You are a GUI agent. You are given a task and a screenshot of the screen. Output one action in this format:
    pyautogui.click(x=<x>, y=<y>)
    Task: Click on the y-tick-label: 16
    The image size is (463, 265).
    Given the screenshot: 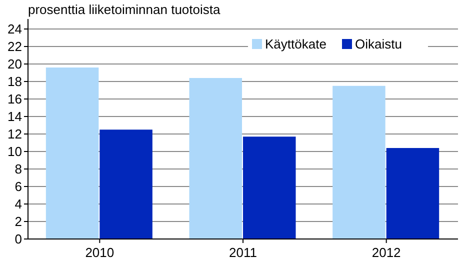 What is the action you would take?
    pyautogui.click(x=15, y=99)
    